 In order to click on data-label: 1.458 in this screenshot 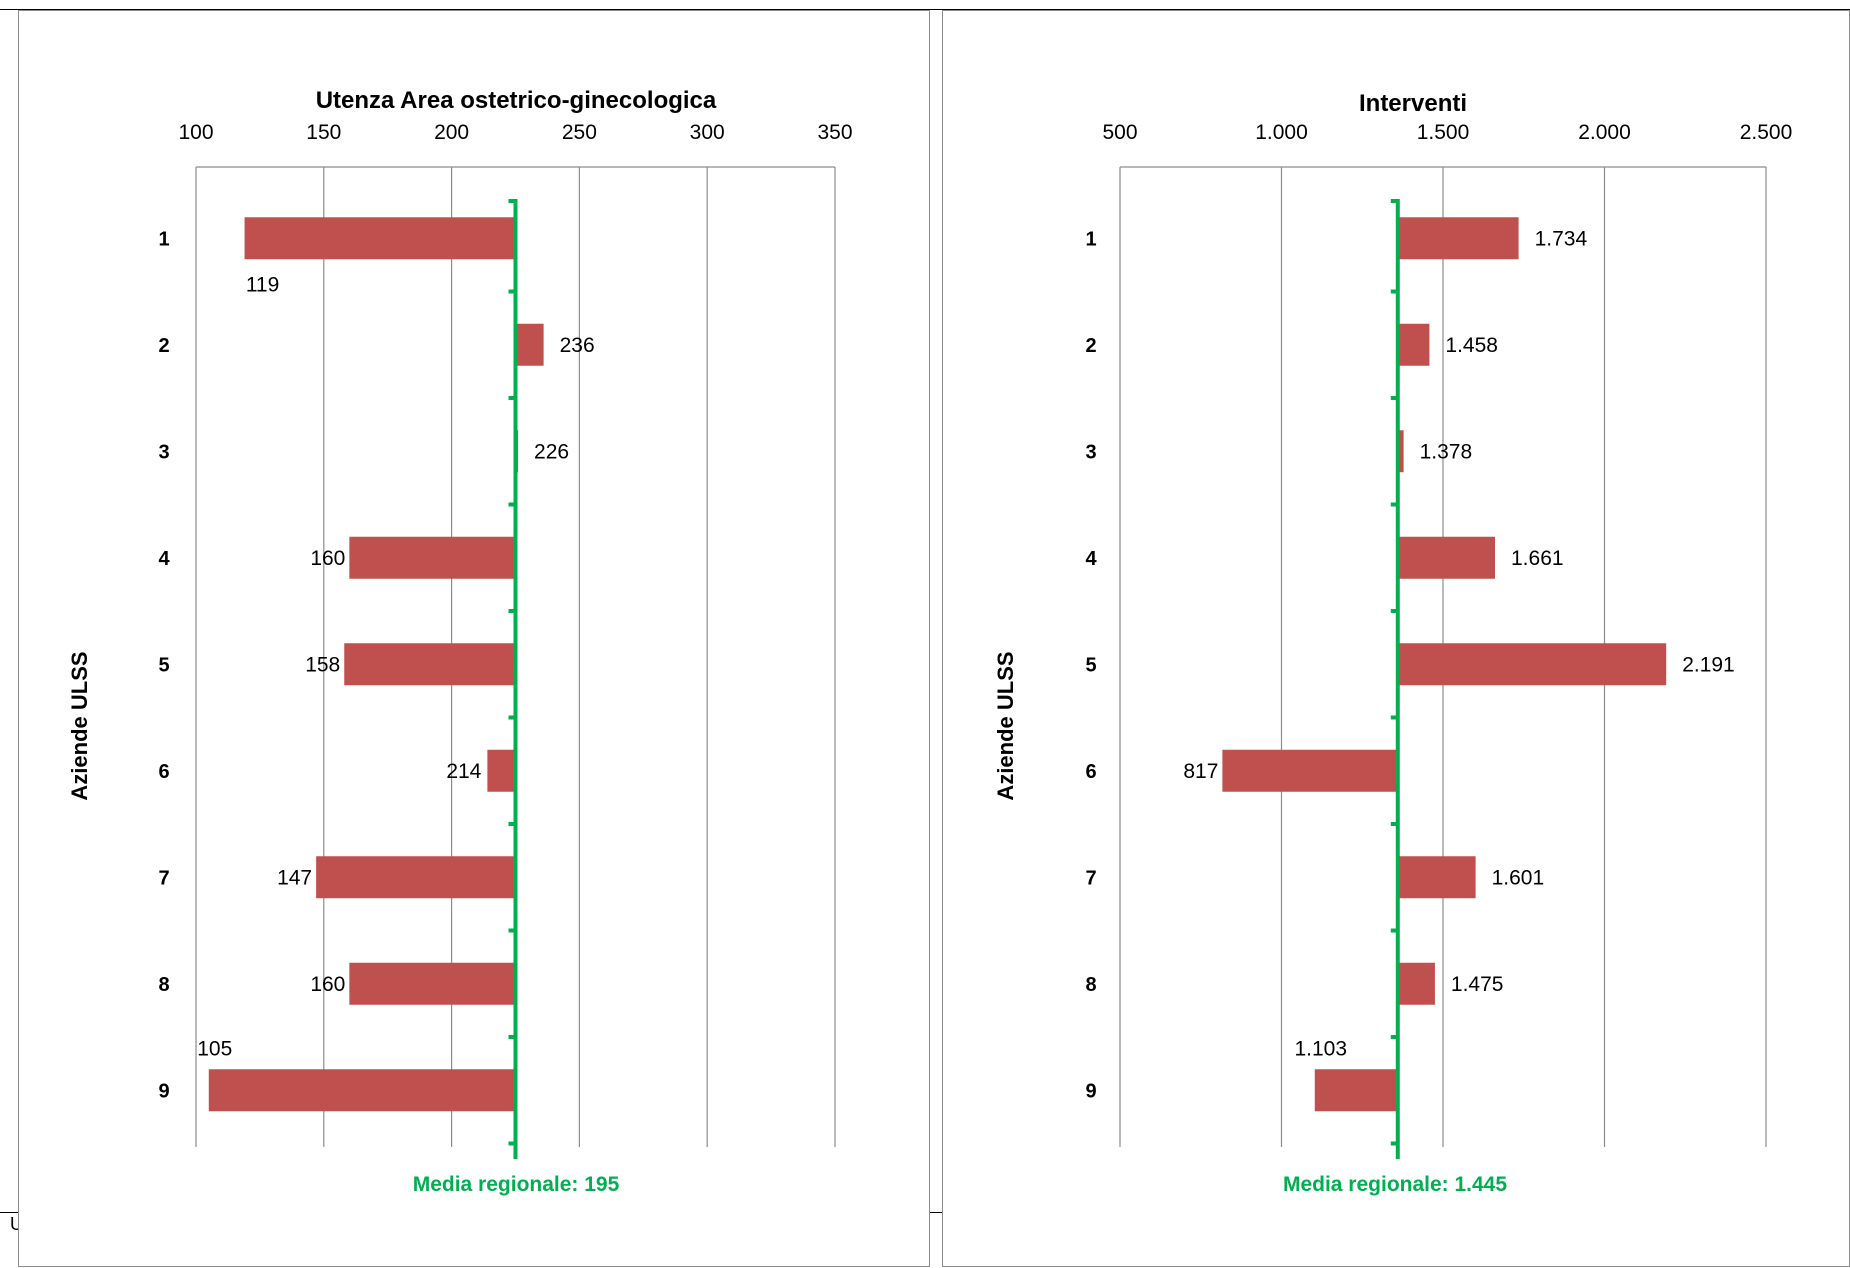, I will do `click(1471, 345)`.